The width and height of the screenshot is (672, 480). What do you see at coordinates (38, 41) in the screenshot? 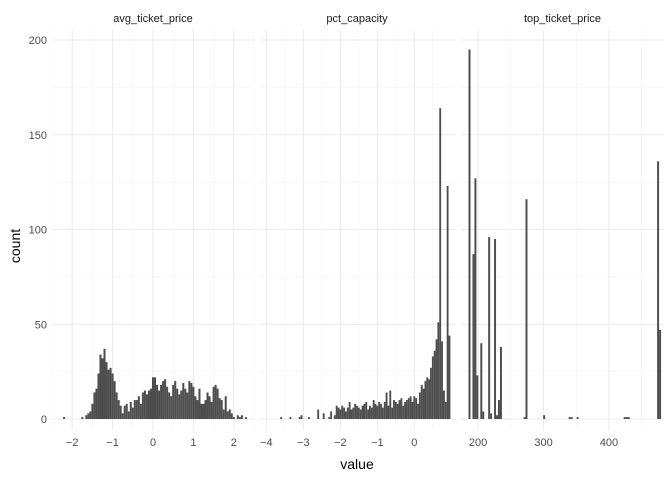
I see `y-tick-label: 200` at bounding box center [38, 41].